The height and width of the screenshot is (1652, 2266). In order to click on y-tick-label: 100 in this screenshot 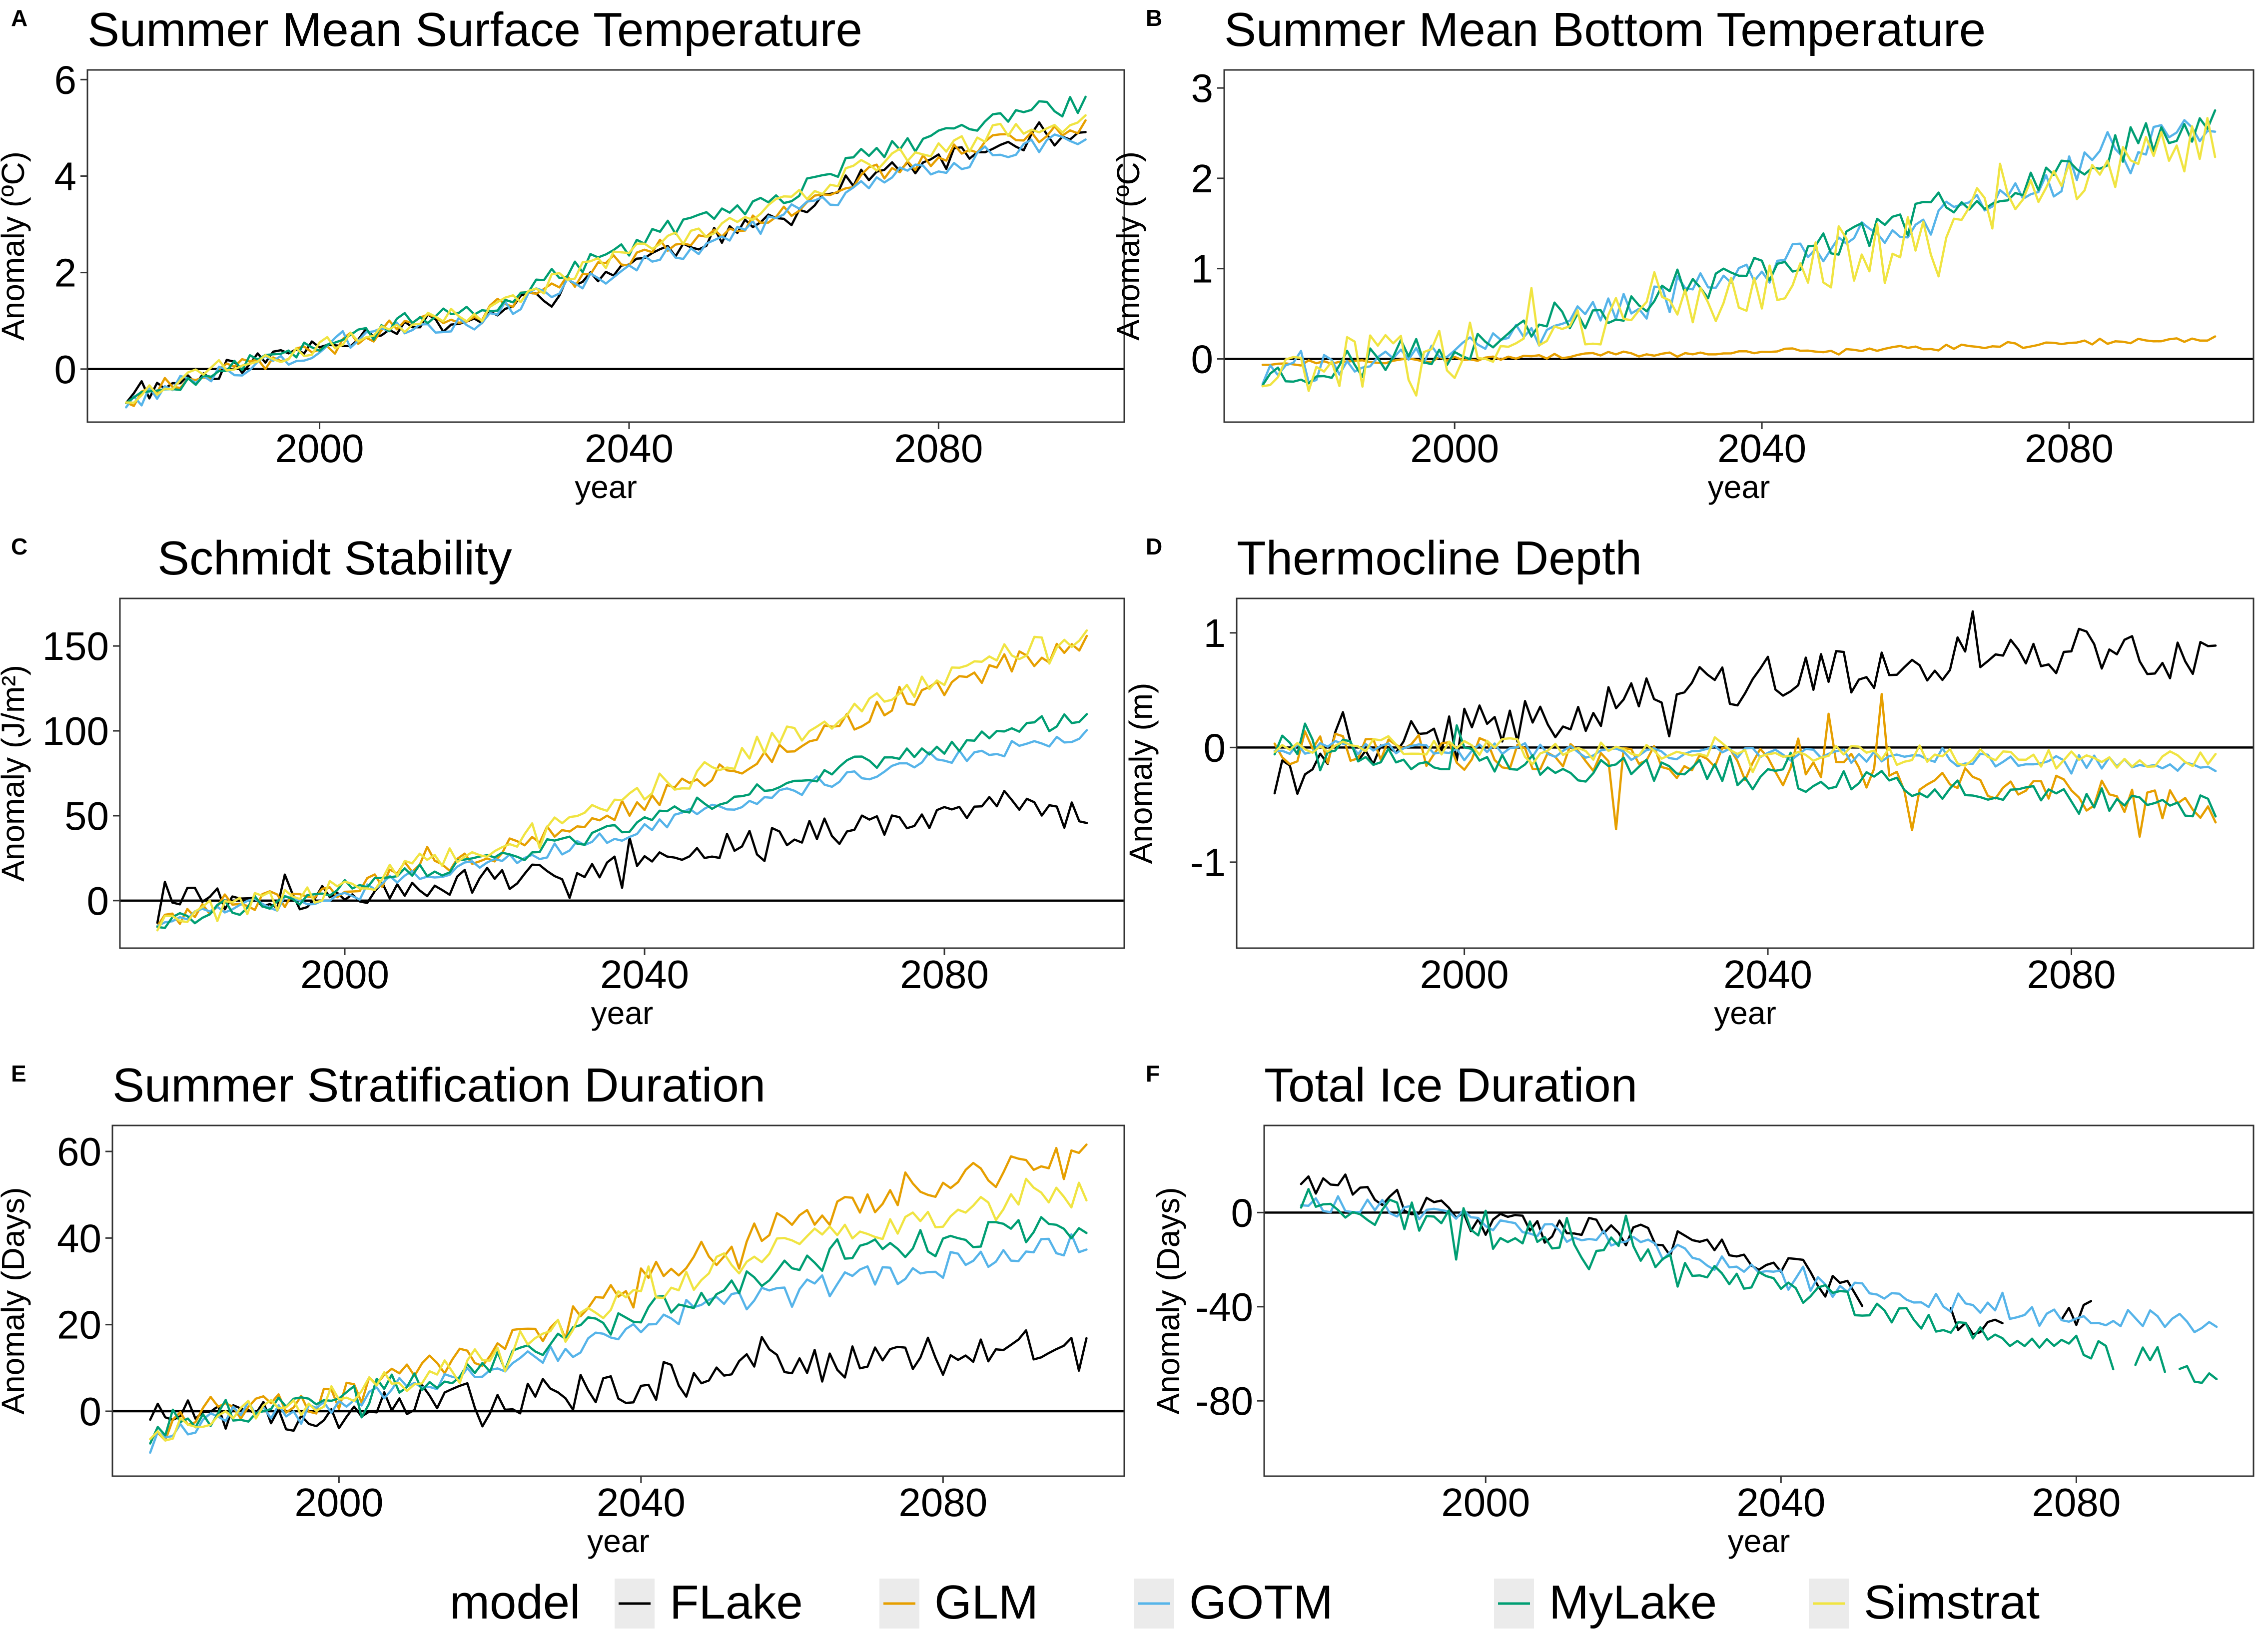, I will do `click(75, 731)`.